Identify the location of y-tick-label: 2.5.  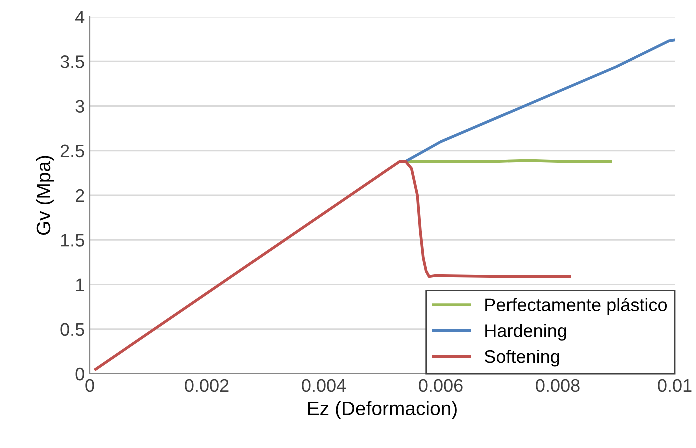
(72, 151).